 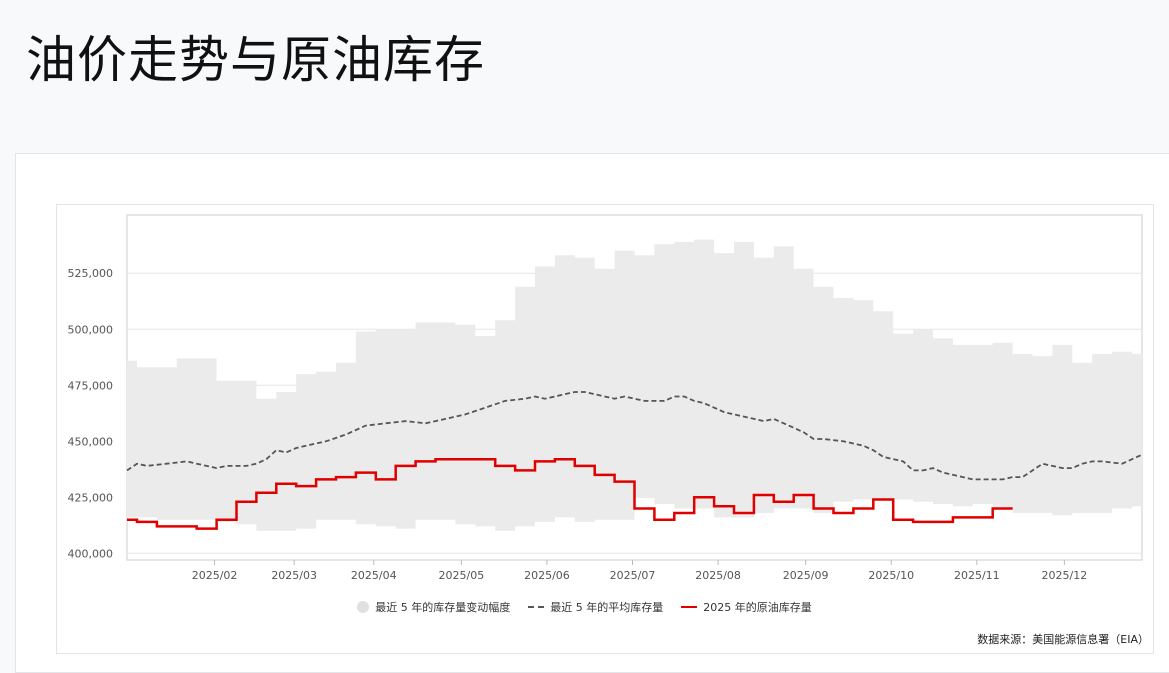 I want to click on legend-item-band: 最近 5 年的库存量变动幅度, so click(x=433, y=607).